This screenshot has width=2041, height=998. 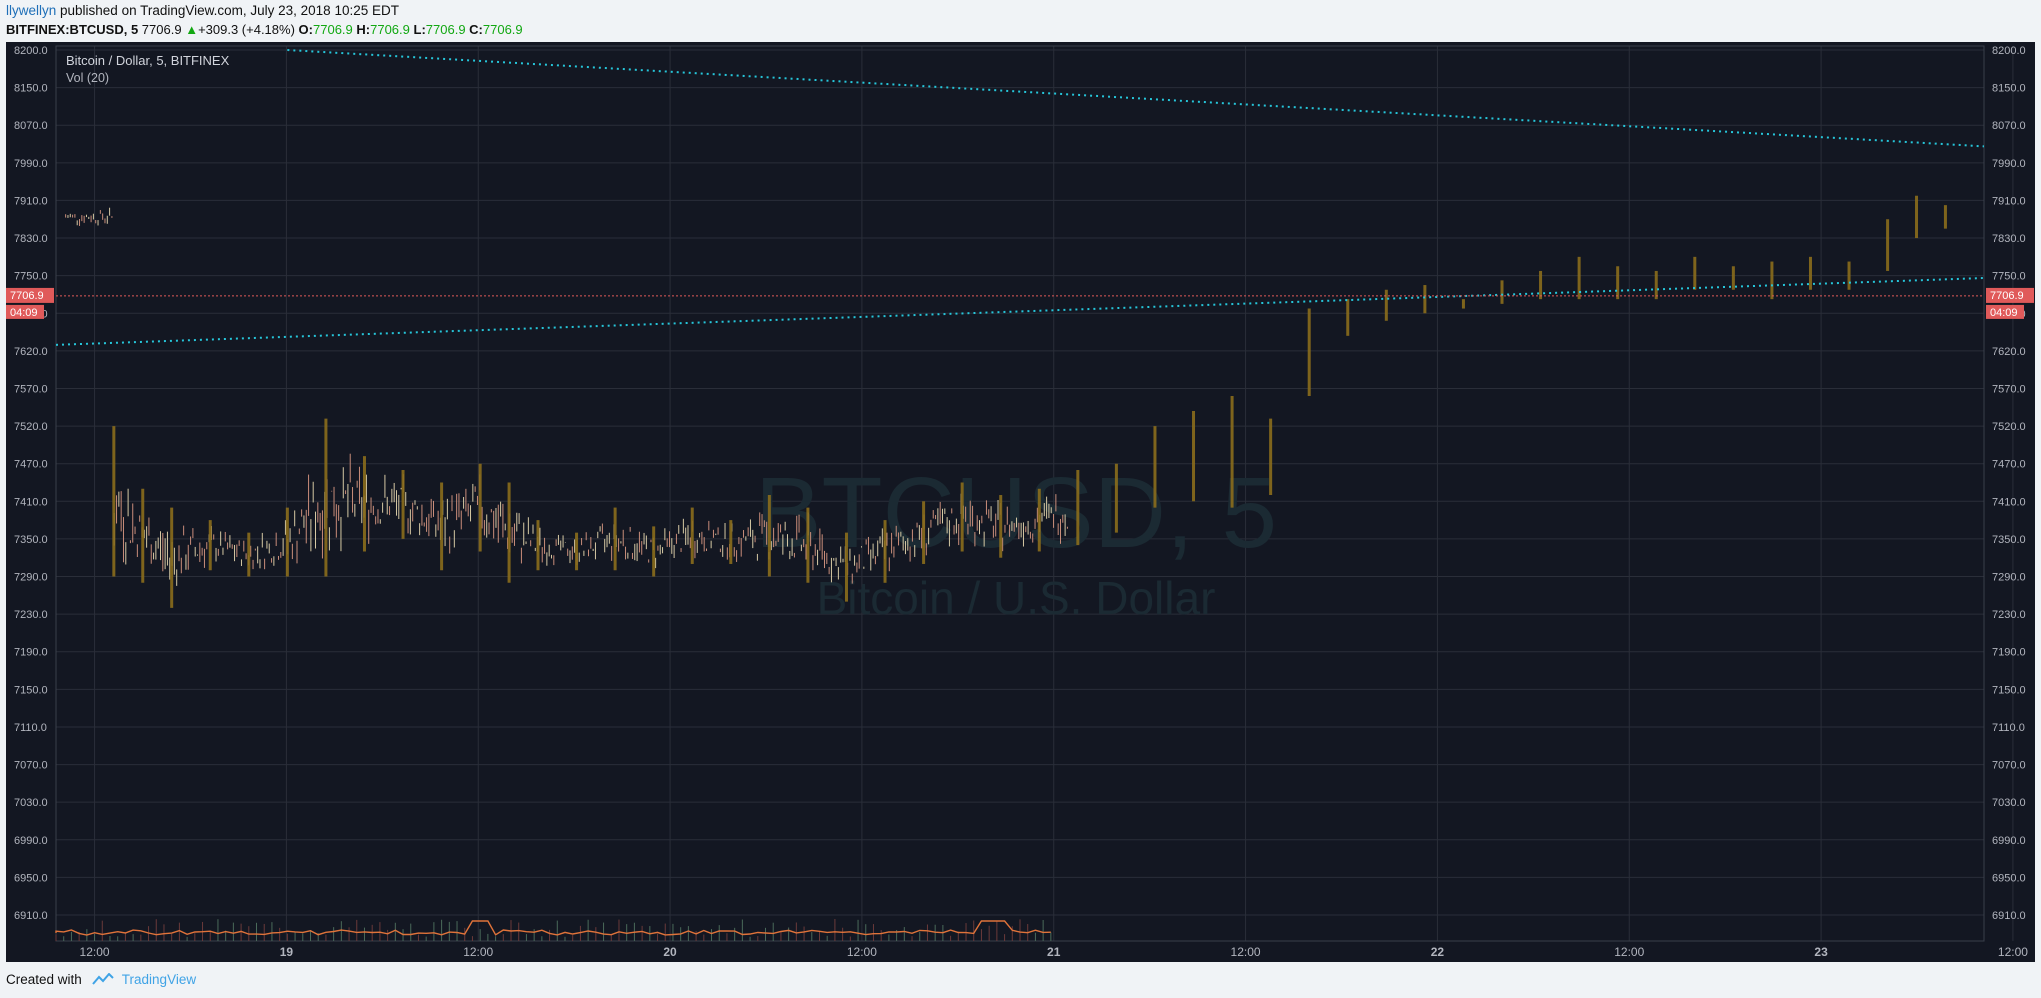 What do you see at coordinates (31, 89) in the screenshot?
I see `y-tick-left-1: 8150.0` at bounding box center [31, 89].